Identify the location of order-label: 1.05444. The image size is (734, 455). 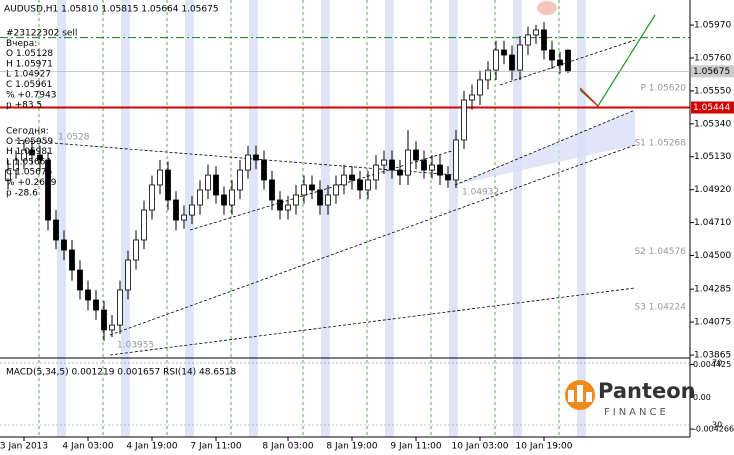
(711, 108).